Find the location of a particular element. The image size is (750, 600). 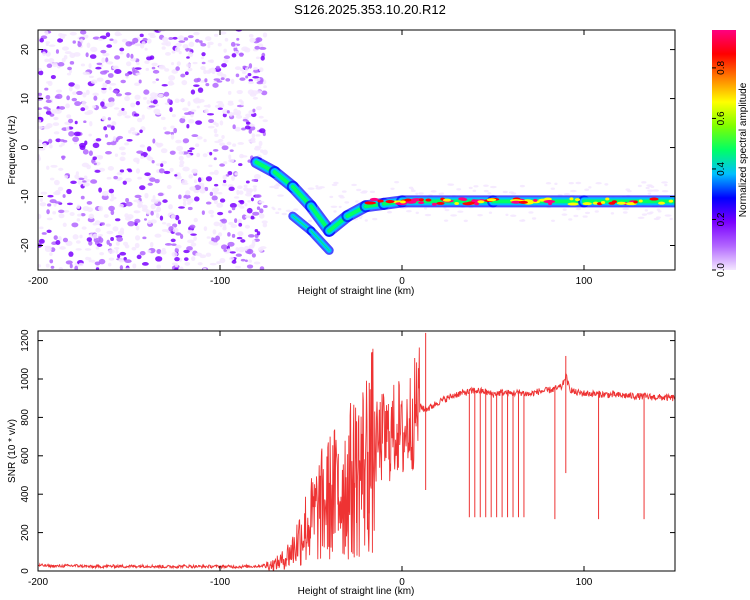

snr-ytick-label: 200 is located at coordinates (25, 532).